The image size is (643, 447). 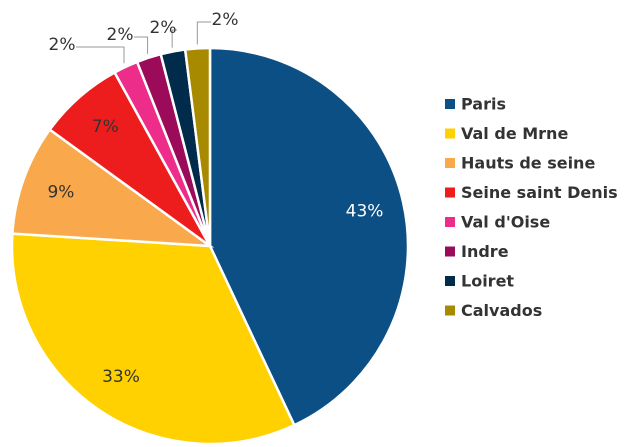 I want to click on data-label: 7%, so click(x=105, y=127).